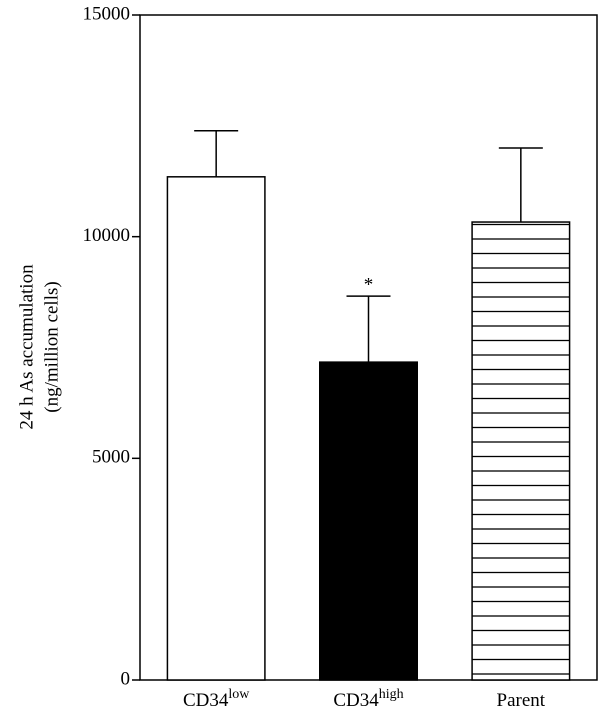 The width and height of the screenshot is (600, 725). What do you see at coordinates (391, 694) in the screenshot?
I see `x-tick-label-superscript: high` at bounding box center [391, 694].